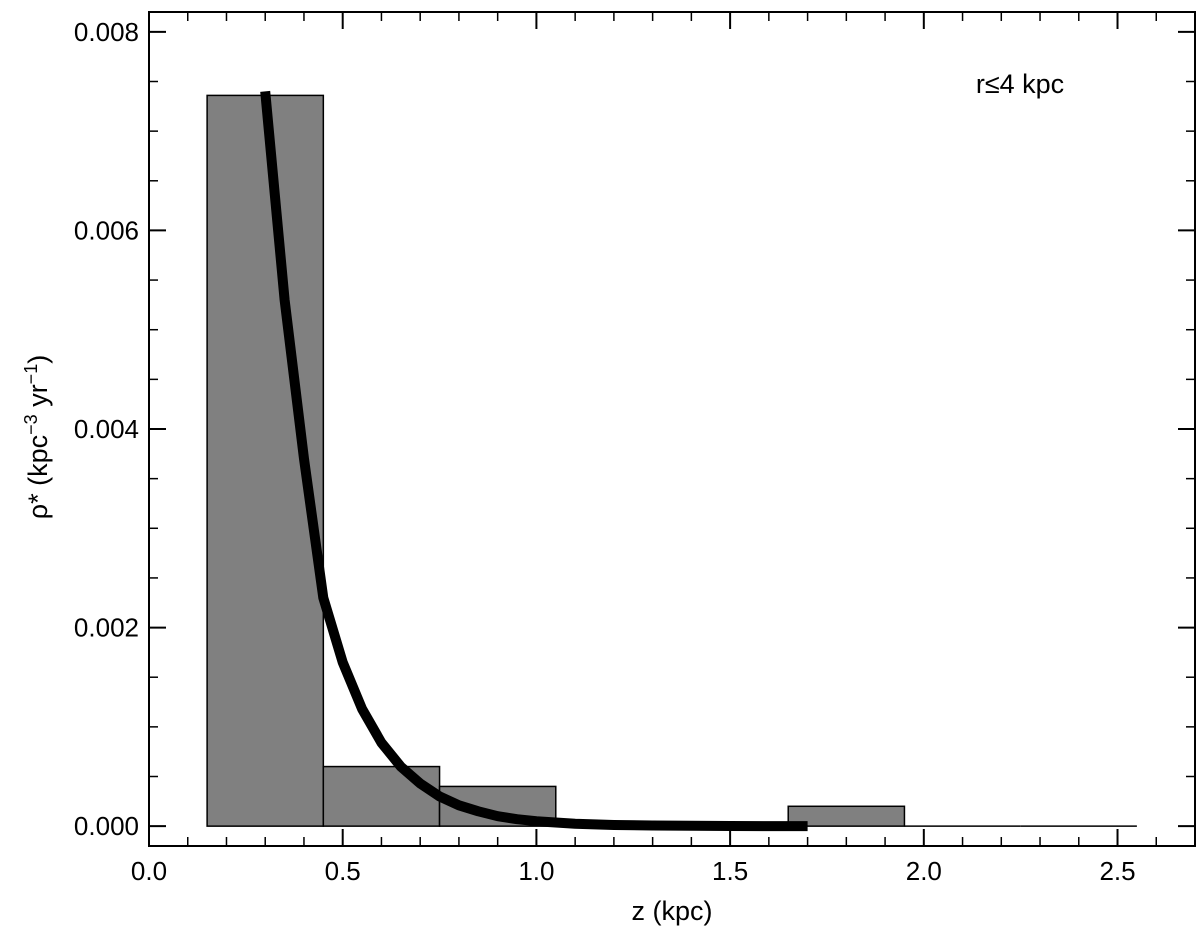 Image resolution: width=1200 pixels, height=932 pixels. What do you see at coordinates (924, 871) in the screenshot?
I see `x-tick-label: 2.0` at bounding box center [924, 871].